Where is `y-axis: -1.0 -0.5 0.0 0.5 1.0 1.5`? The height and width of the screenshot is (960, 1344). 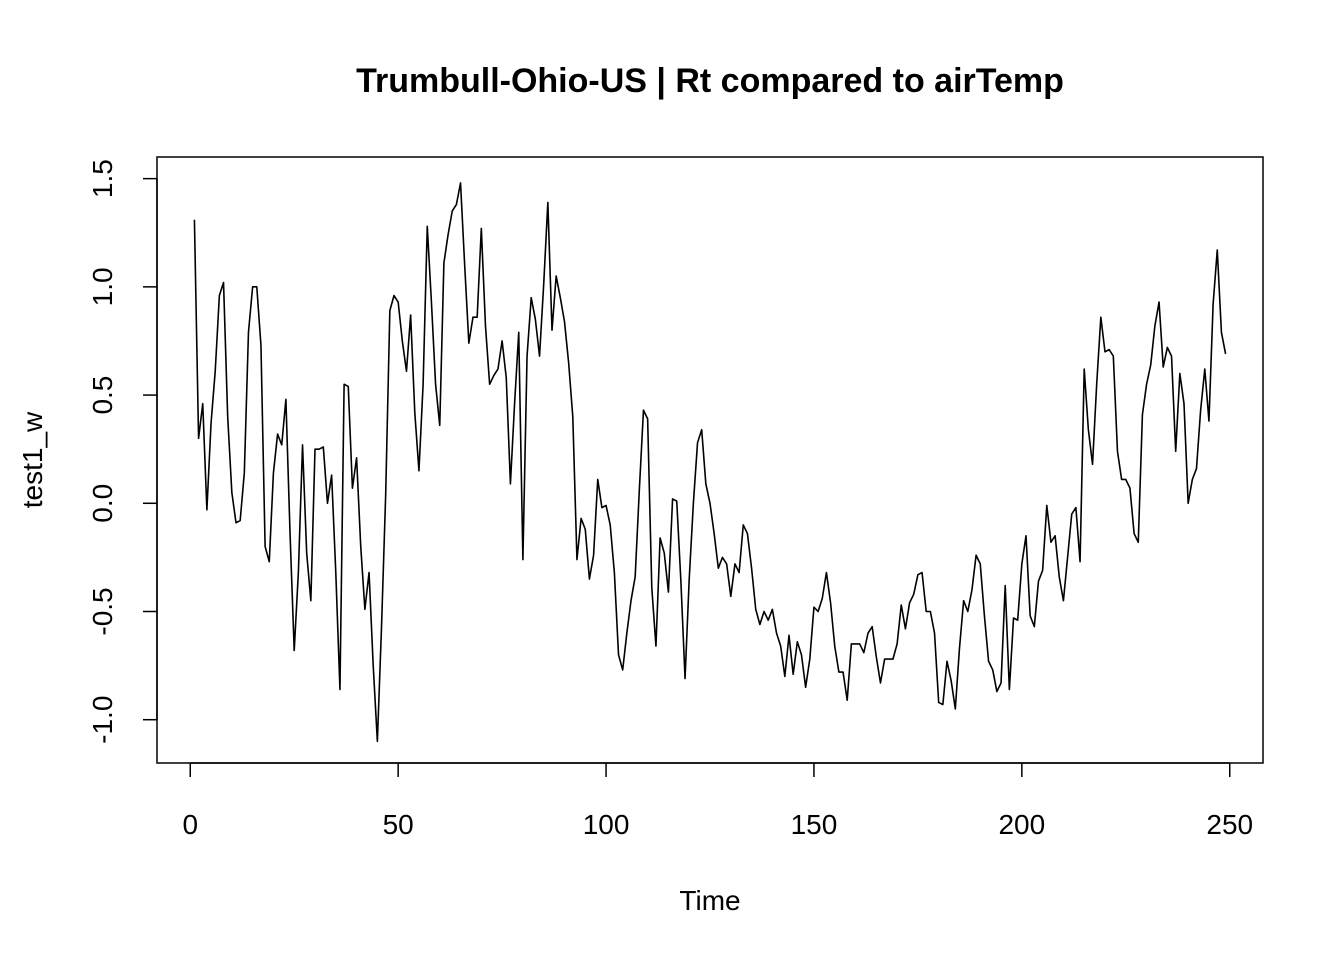 y-axis: -1.0 -0.5 0.0 0.5 1.0 1.5 is located at coordinates (122, 451).